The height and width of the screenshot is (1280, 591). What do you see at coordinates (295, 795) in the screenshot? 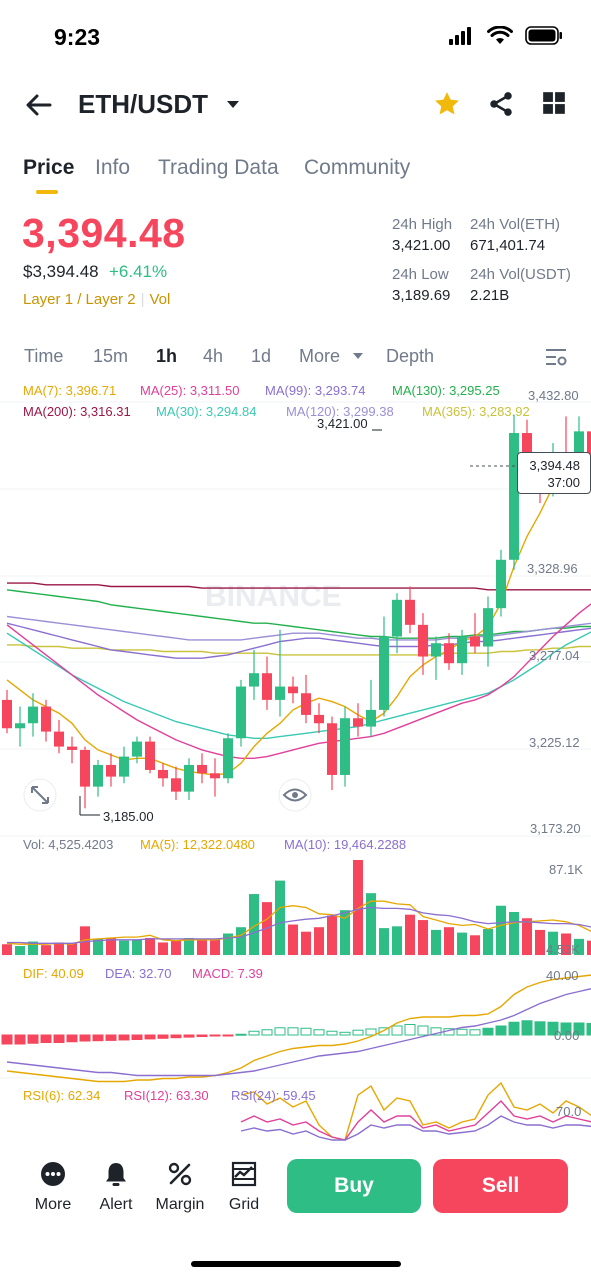
I see `eye-toggle-button` at bounding box center [295, 795].